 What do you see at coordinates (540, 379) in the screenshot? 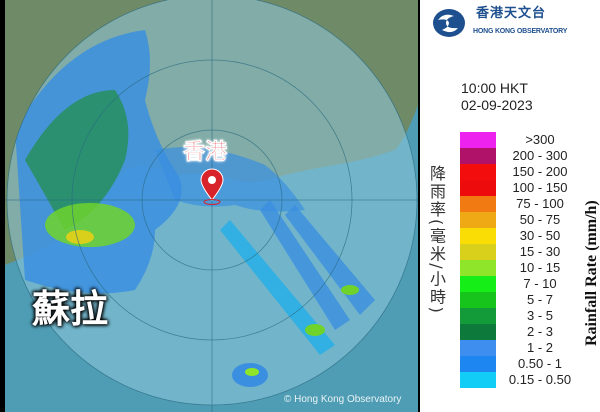
I see `legend-label: 0.15 - 0.50` at bounding box center [540, 379].